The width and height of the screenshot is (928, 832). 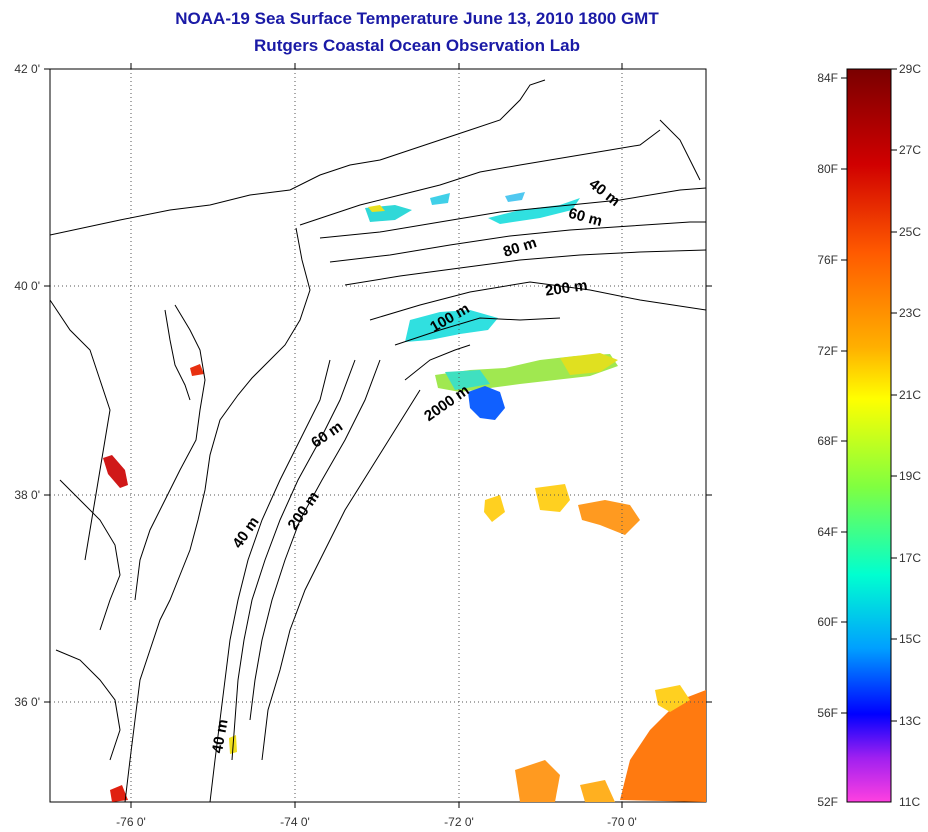 What do you see at coordinates (827, 532) in the screenshot?
I see `colorbar-f-label: 64F` at bounding box center [827, 532].